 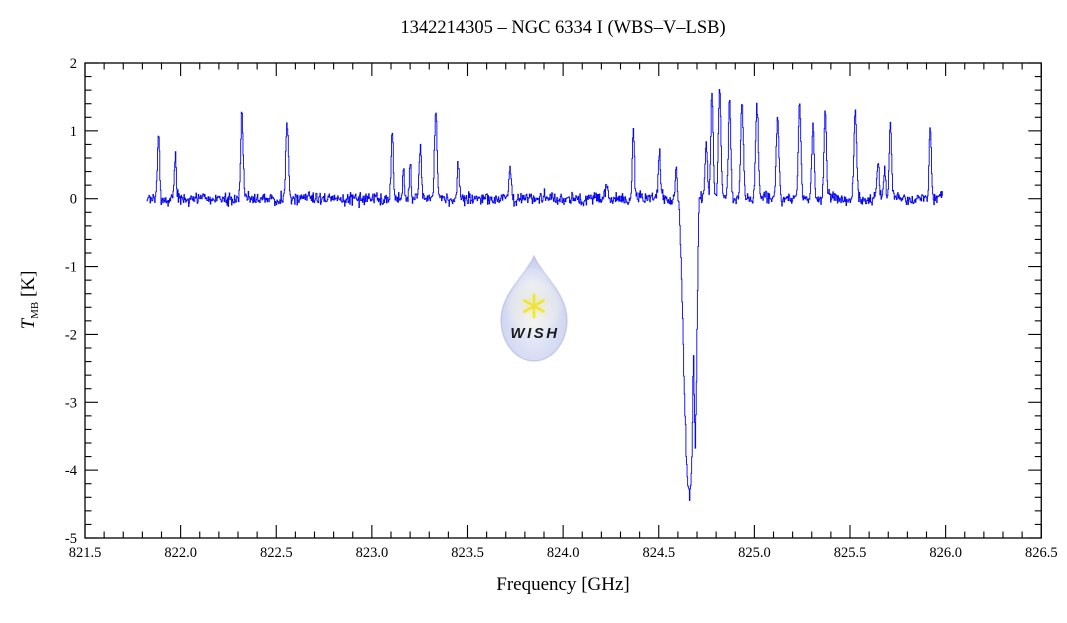 I want to click on x-tick-label: 823.5, so click(x=467, y=553).